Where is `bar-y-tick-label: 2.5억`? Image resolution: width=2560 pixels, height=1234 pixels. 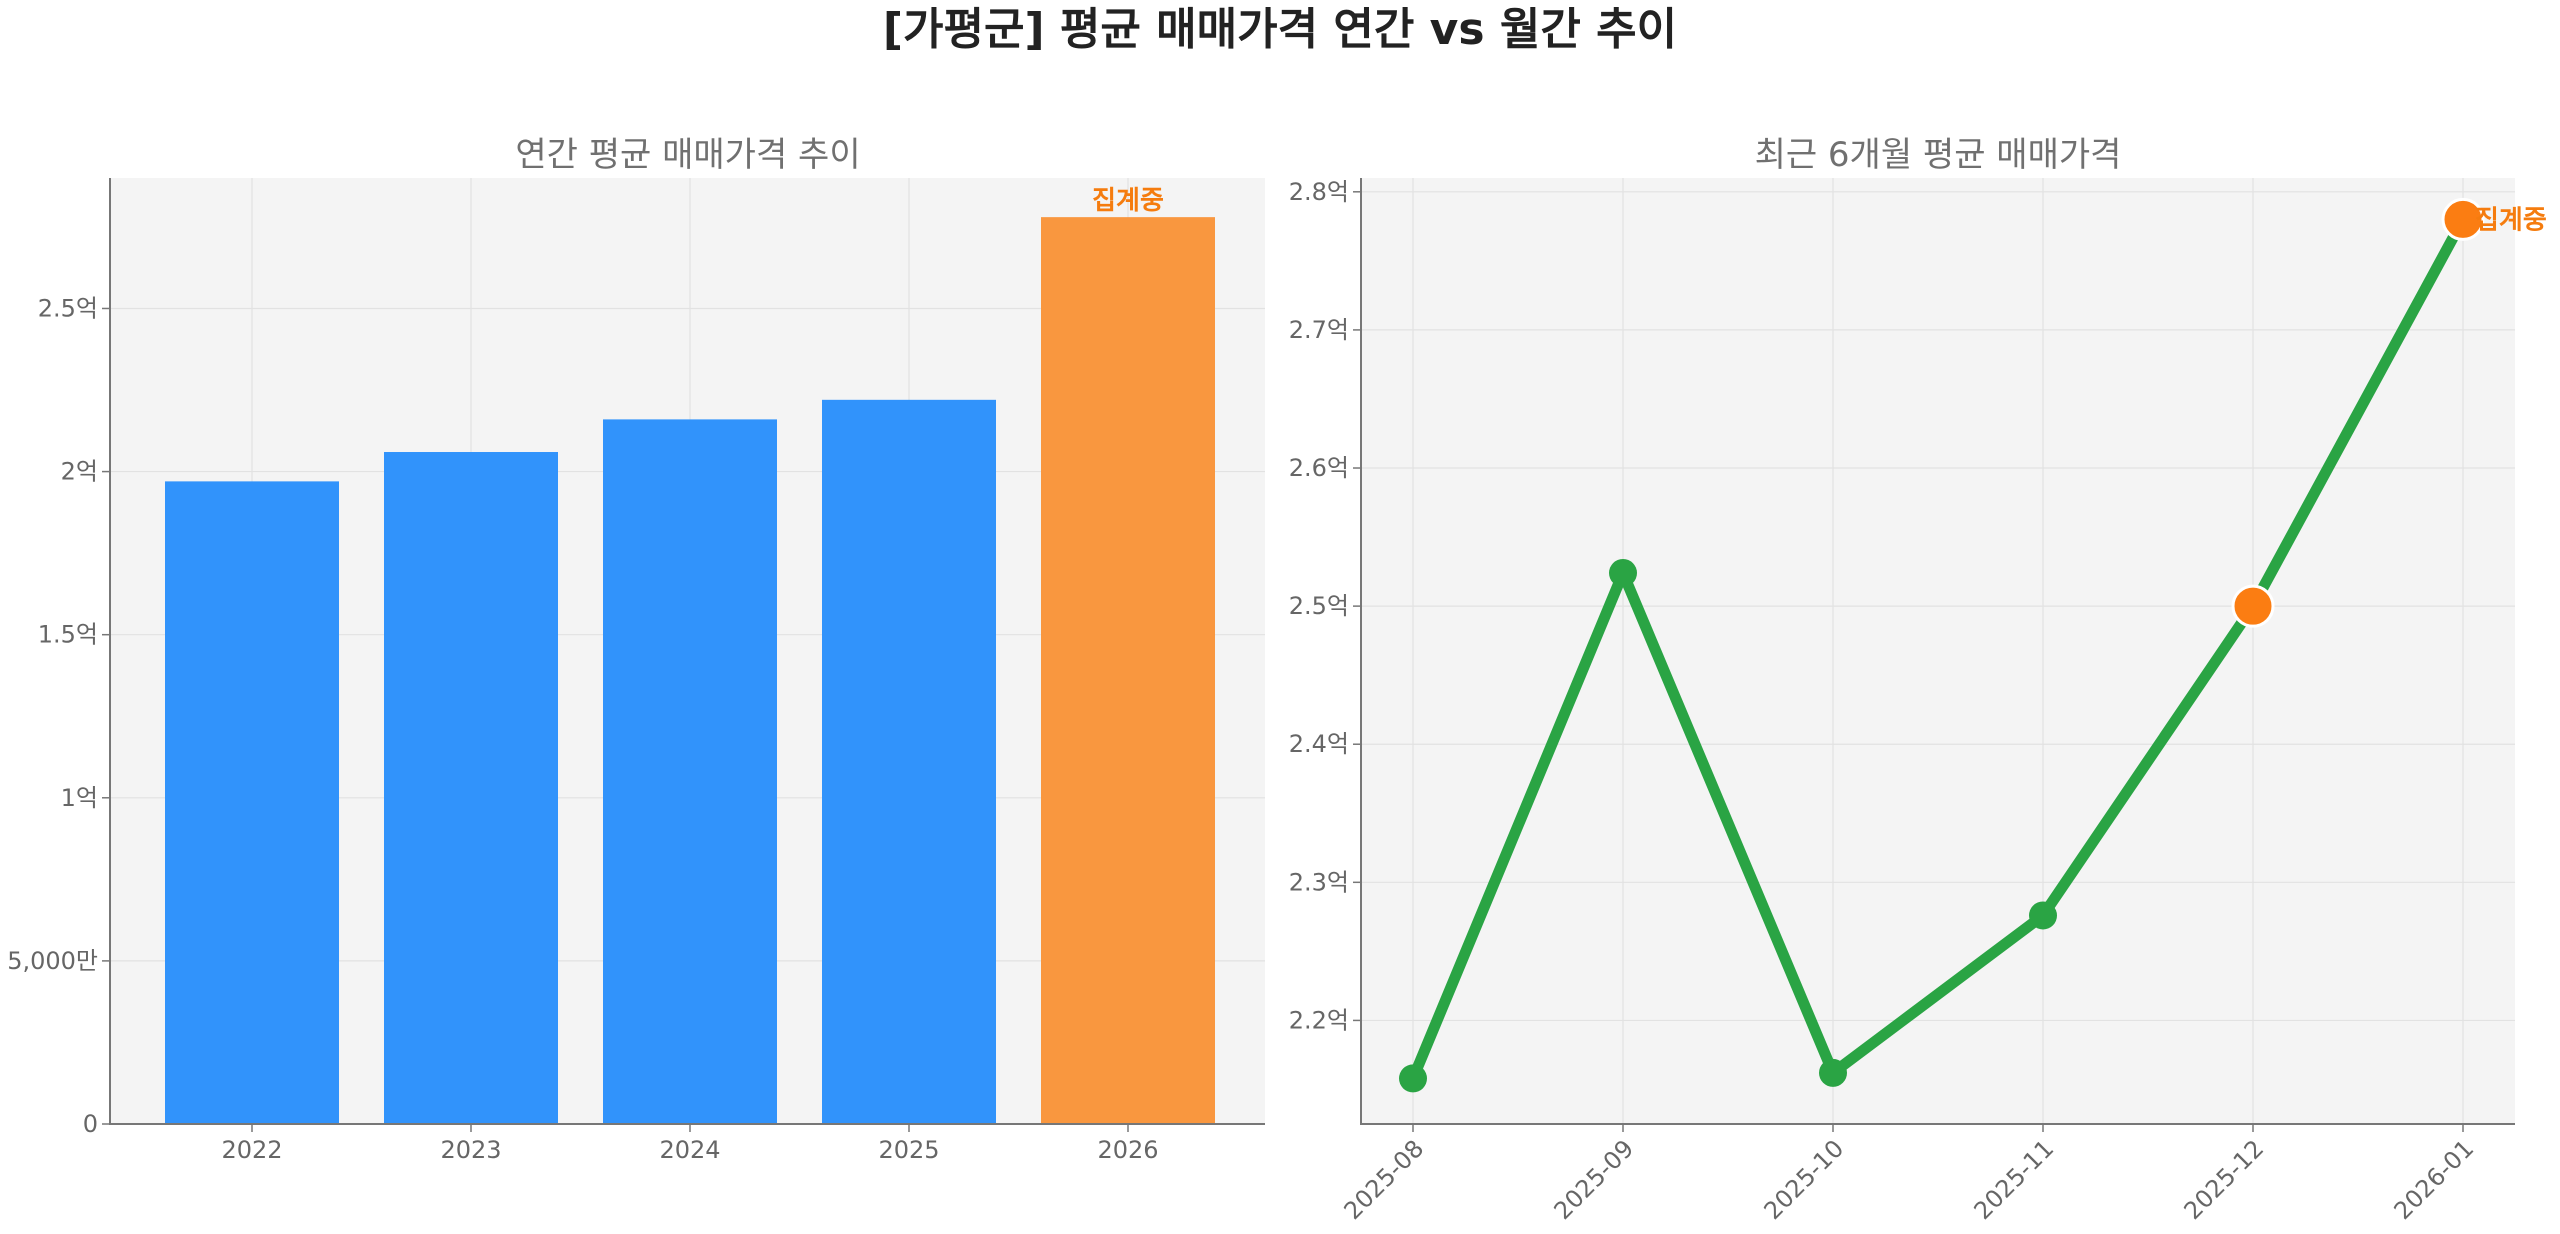
bar-y-tick-label: 2.5억 is located at coordinates (68, 308).